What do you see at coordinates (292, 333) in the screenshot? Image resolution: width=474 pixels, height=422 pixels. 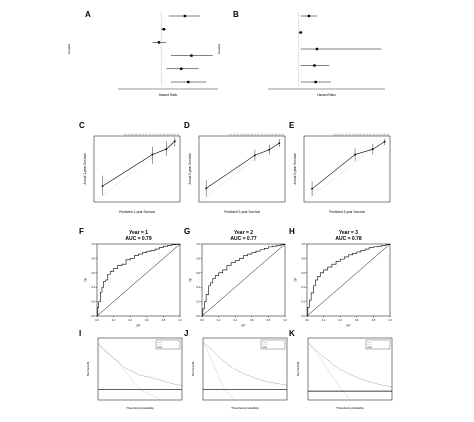 I see `panel-label-k: K` at bounding box center [292, 333].